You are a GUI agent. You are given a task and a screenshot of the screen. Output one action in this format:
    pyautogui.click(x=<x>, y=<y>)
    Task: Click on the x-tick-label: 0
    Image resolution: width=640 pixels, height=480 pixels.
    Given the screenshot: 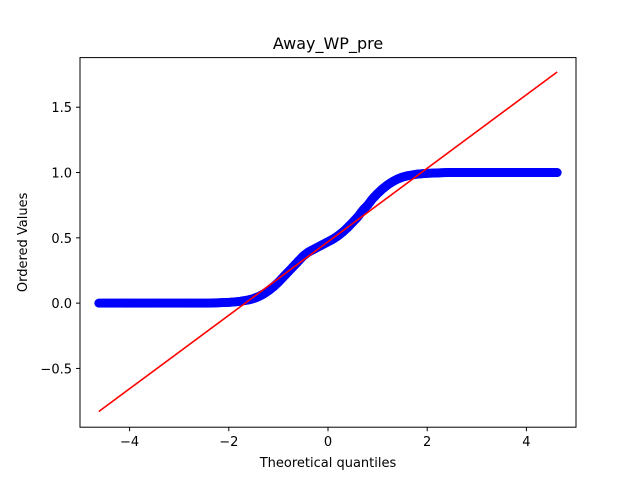 What is the action you would take?
    pyautogui.click(x=328, y=442)
    